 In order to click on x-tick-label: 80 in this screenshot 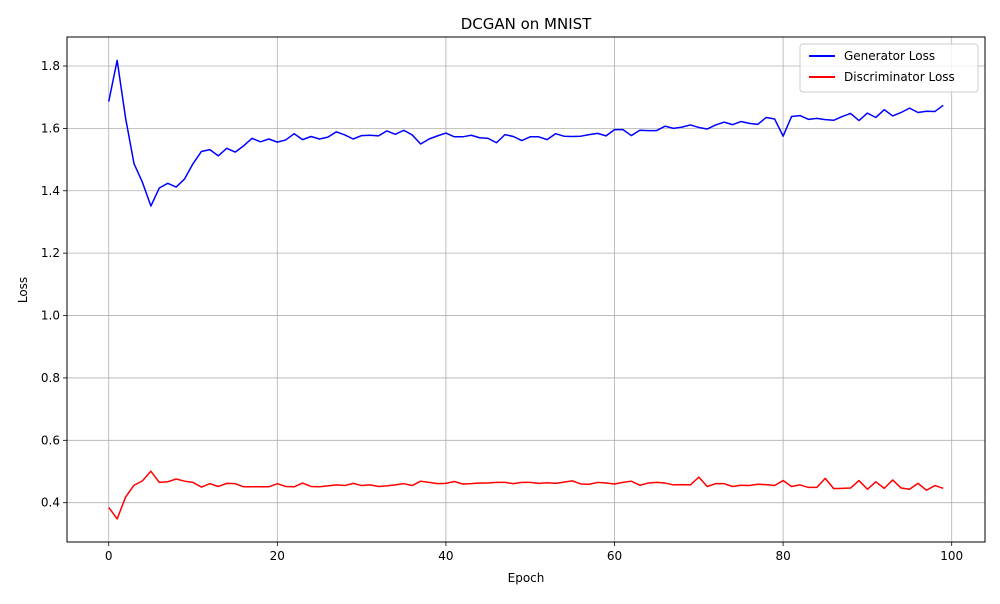, I will do `click(782, 556)`.